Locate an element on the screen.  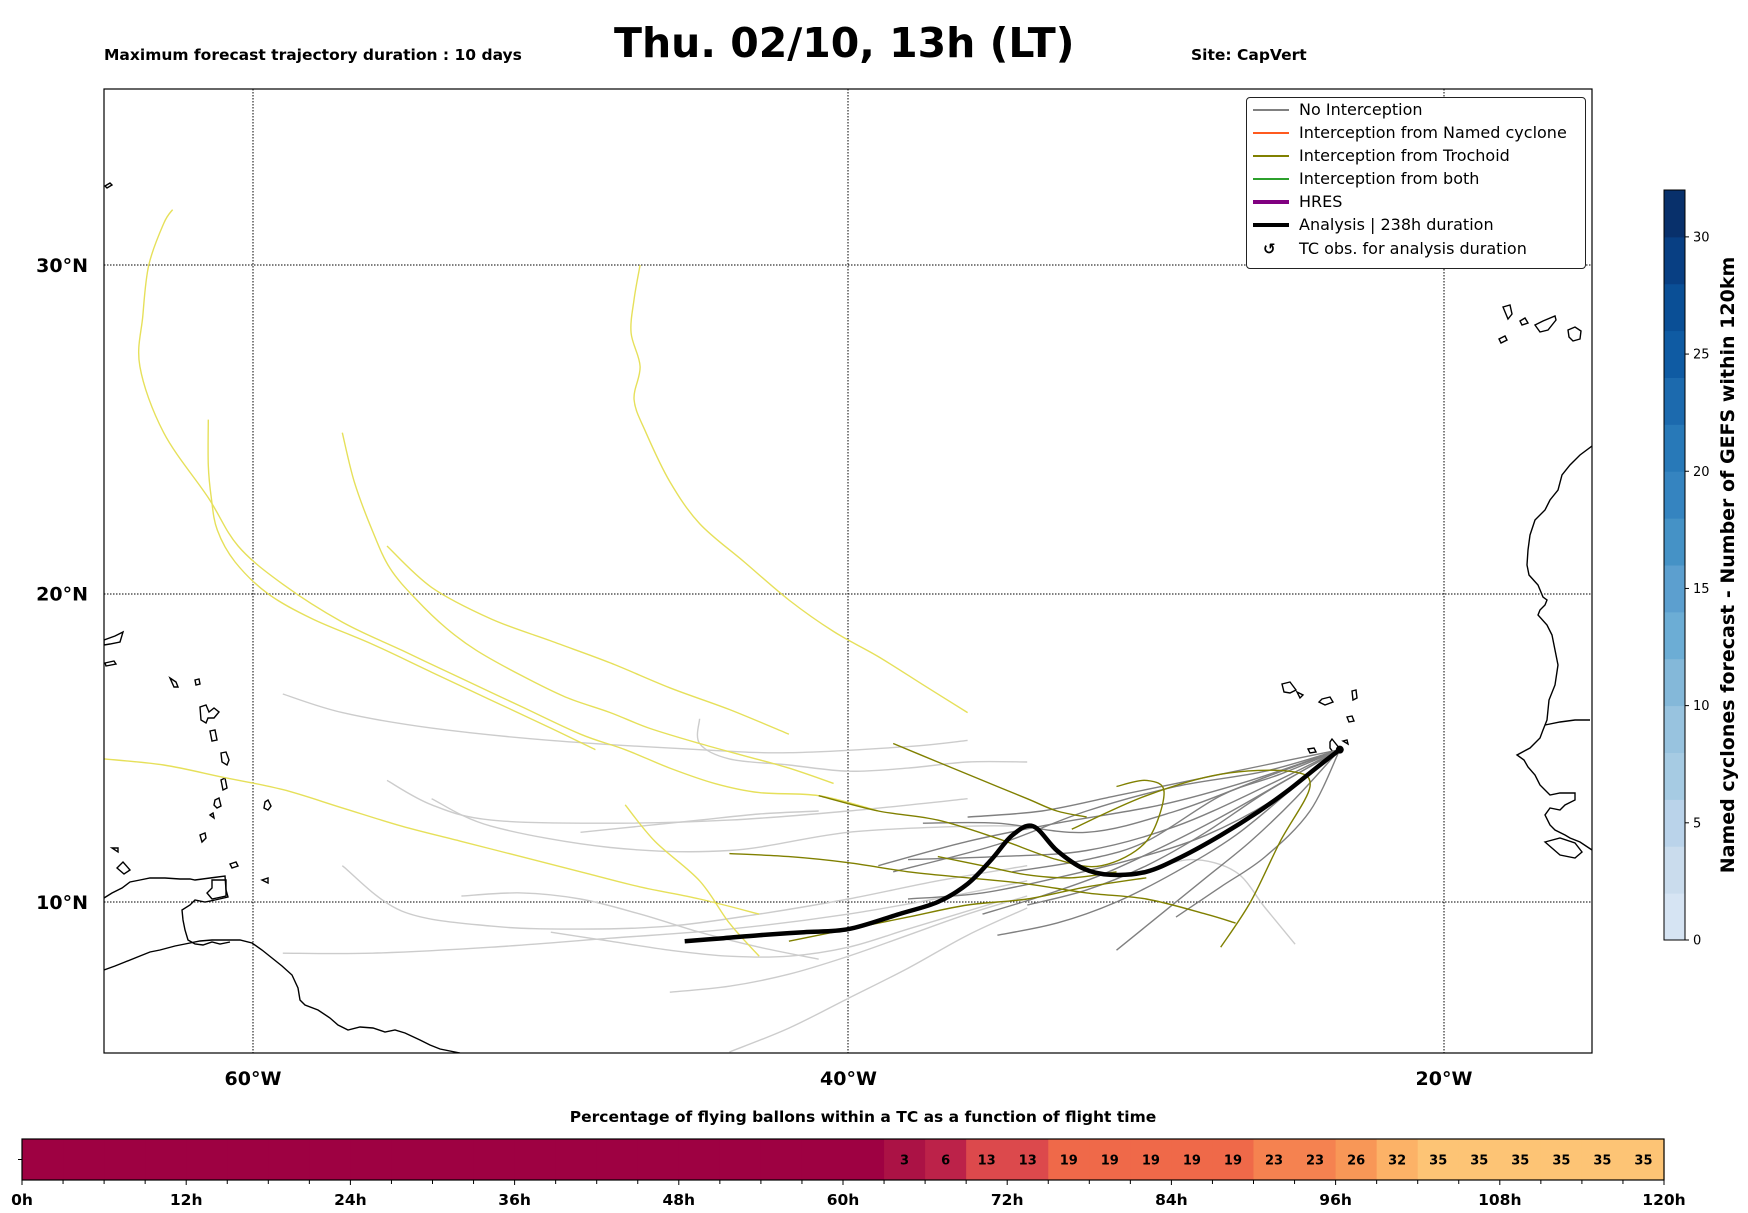
colorbar: 0 5 10 15 20 25 30 is located at coordinates (1686, 569).